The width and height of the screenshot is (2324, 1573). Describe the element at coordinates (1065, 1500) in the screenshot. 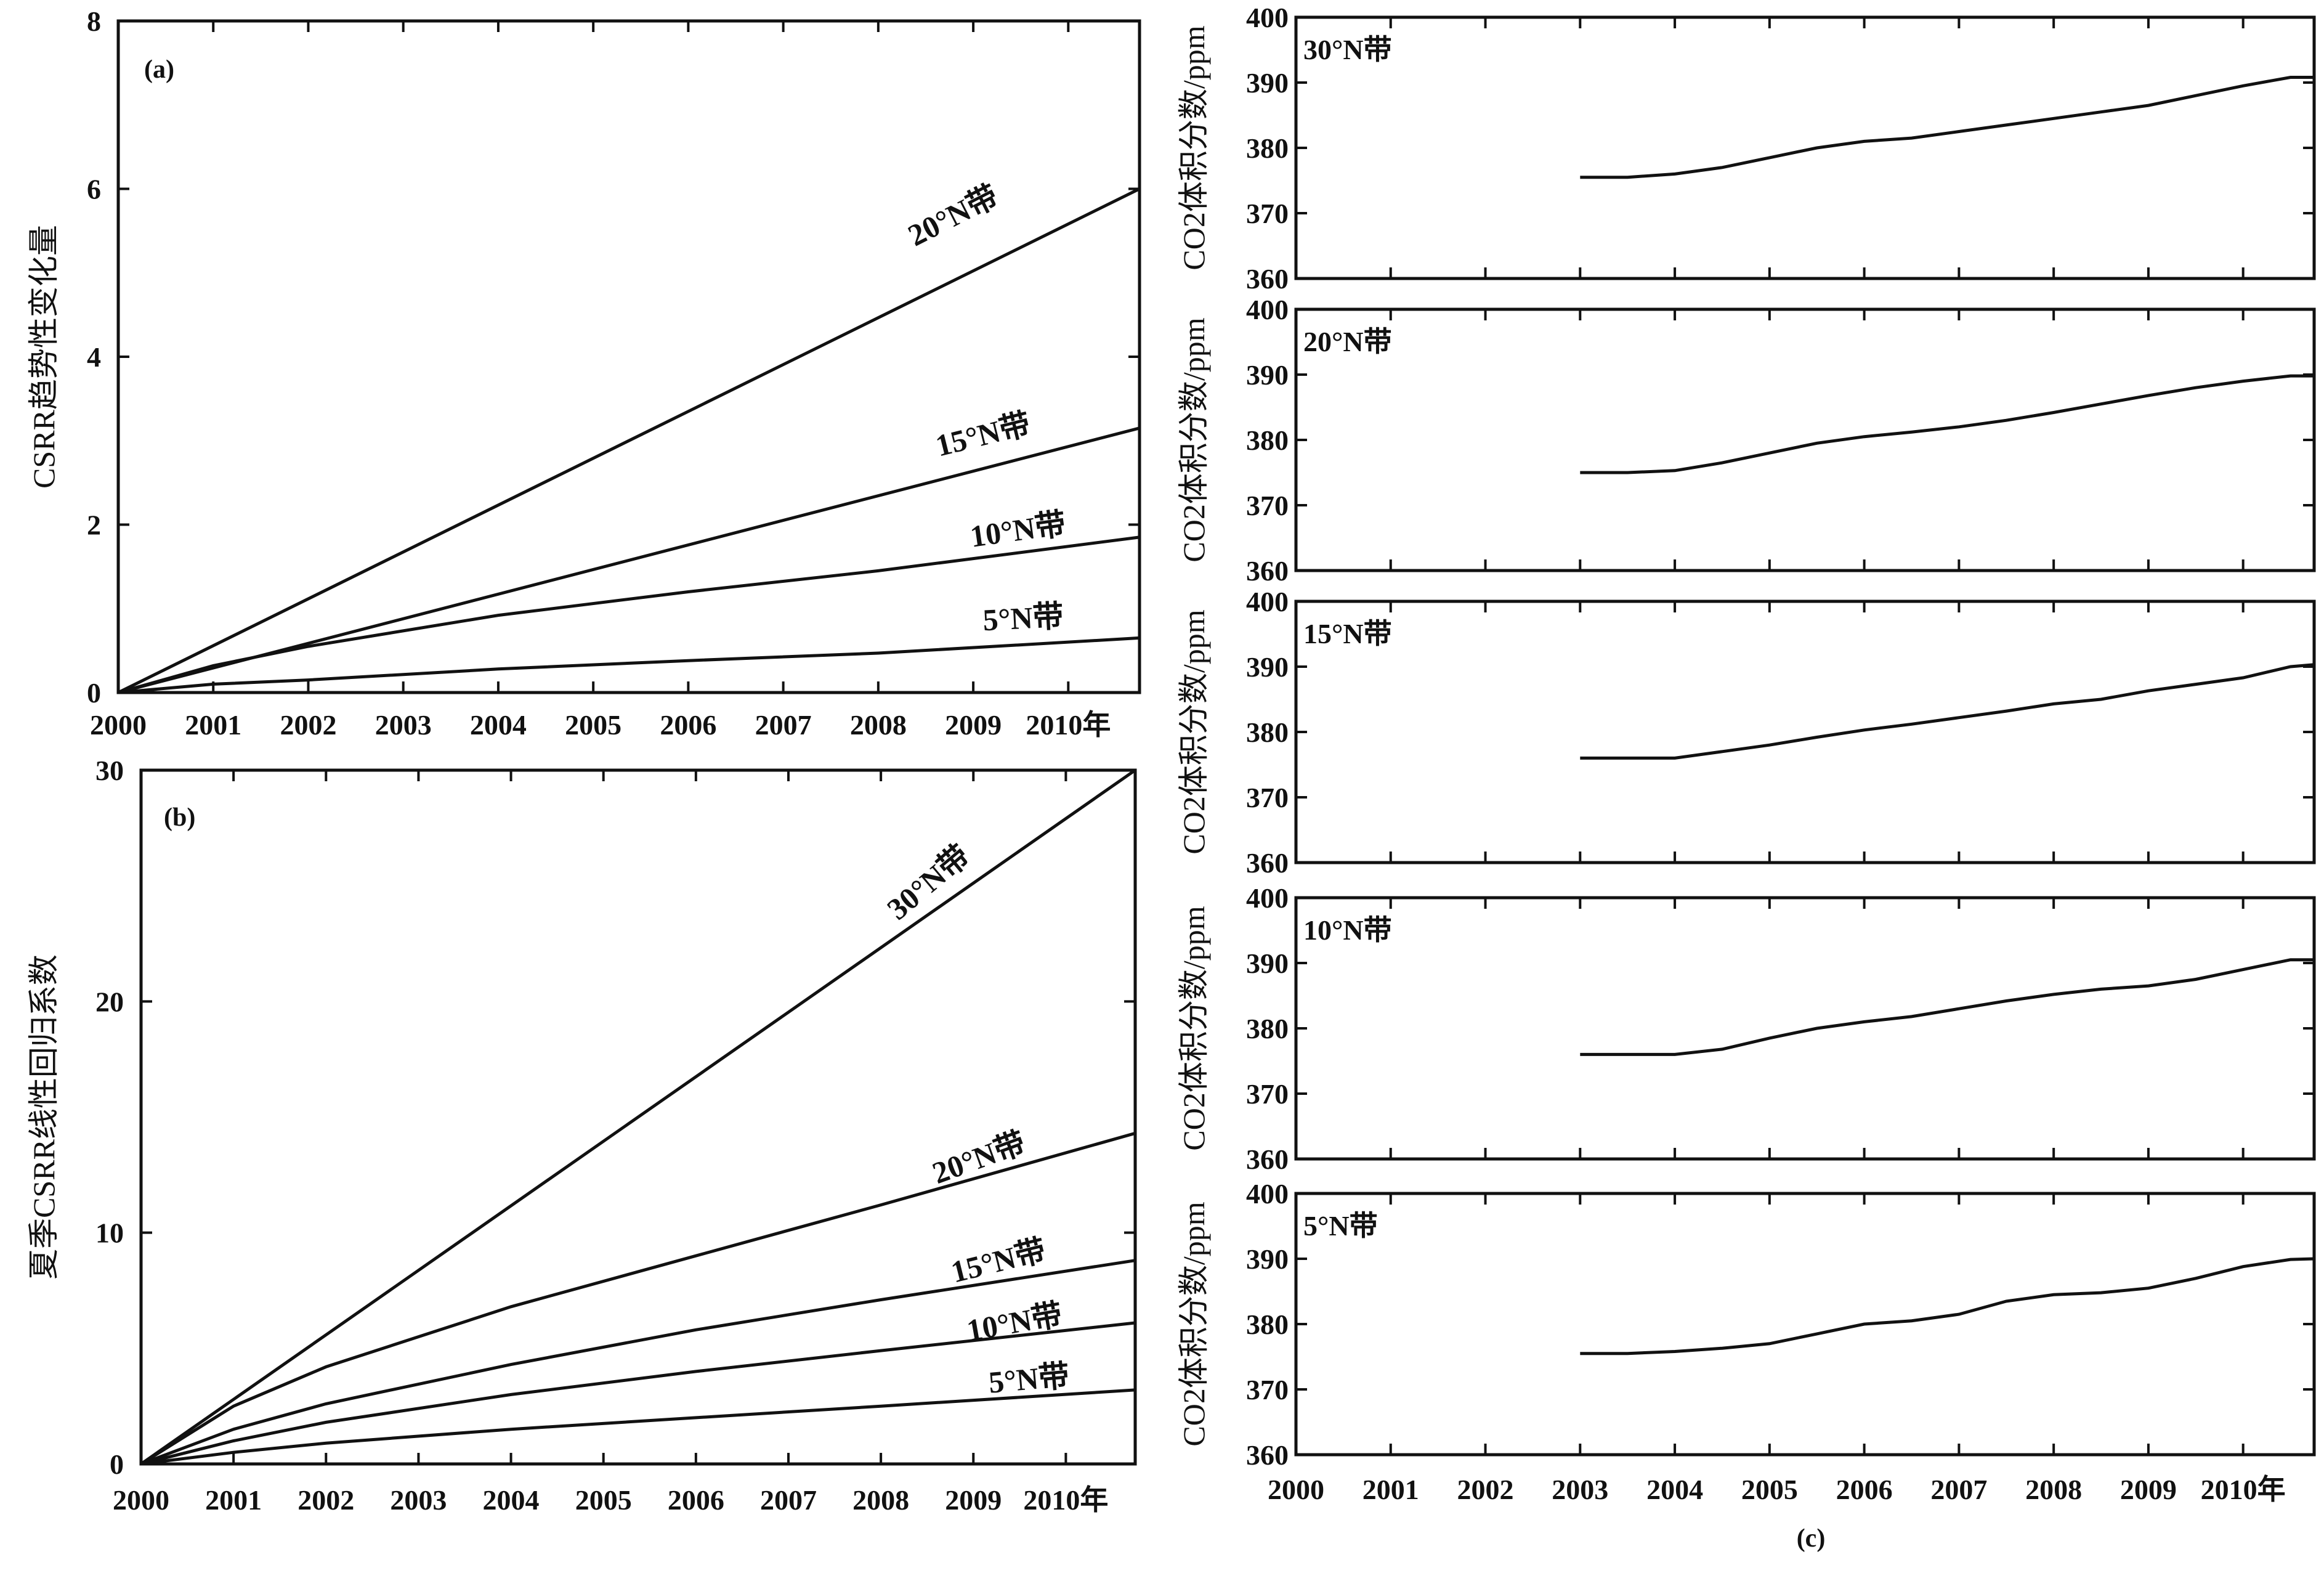

I see `panel-b-xtick-label: 2010年` at that location.